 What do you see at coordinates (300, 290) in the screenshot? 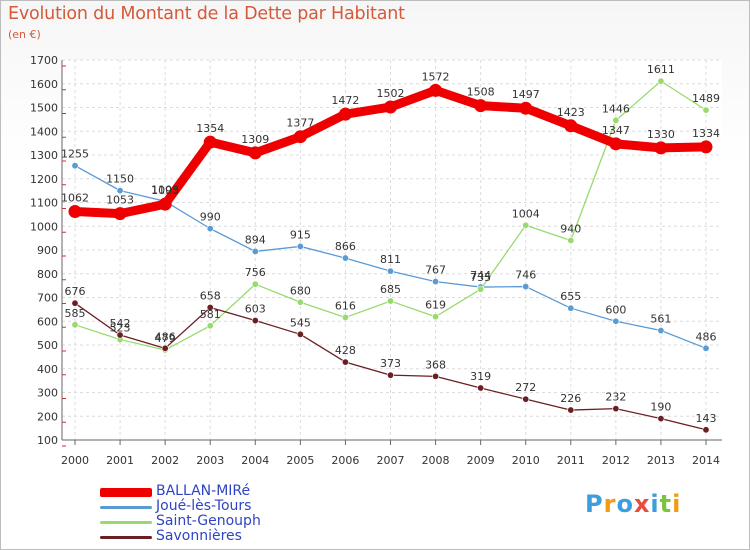
I see `data-label: 680` at bounding box center [300, 290].